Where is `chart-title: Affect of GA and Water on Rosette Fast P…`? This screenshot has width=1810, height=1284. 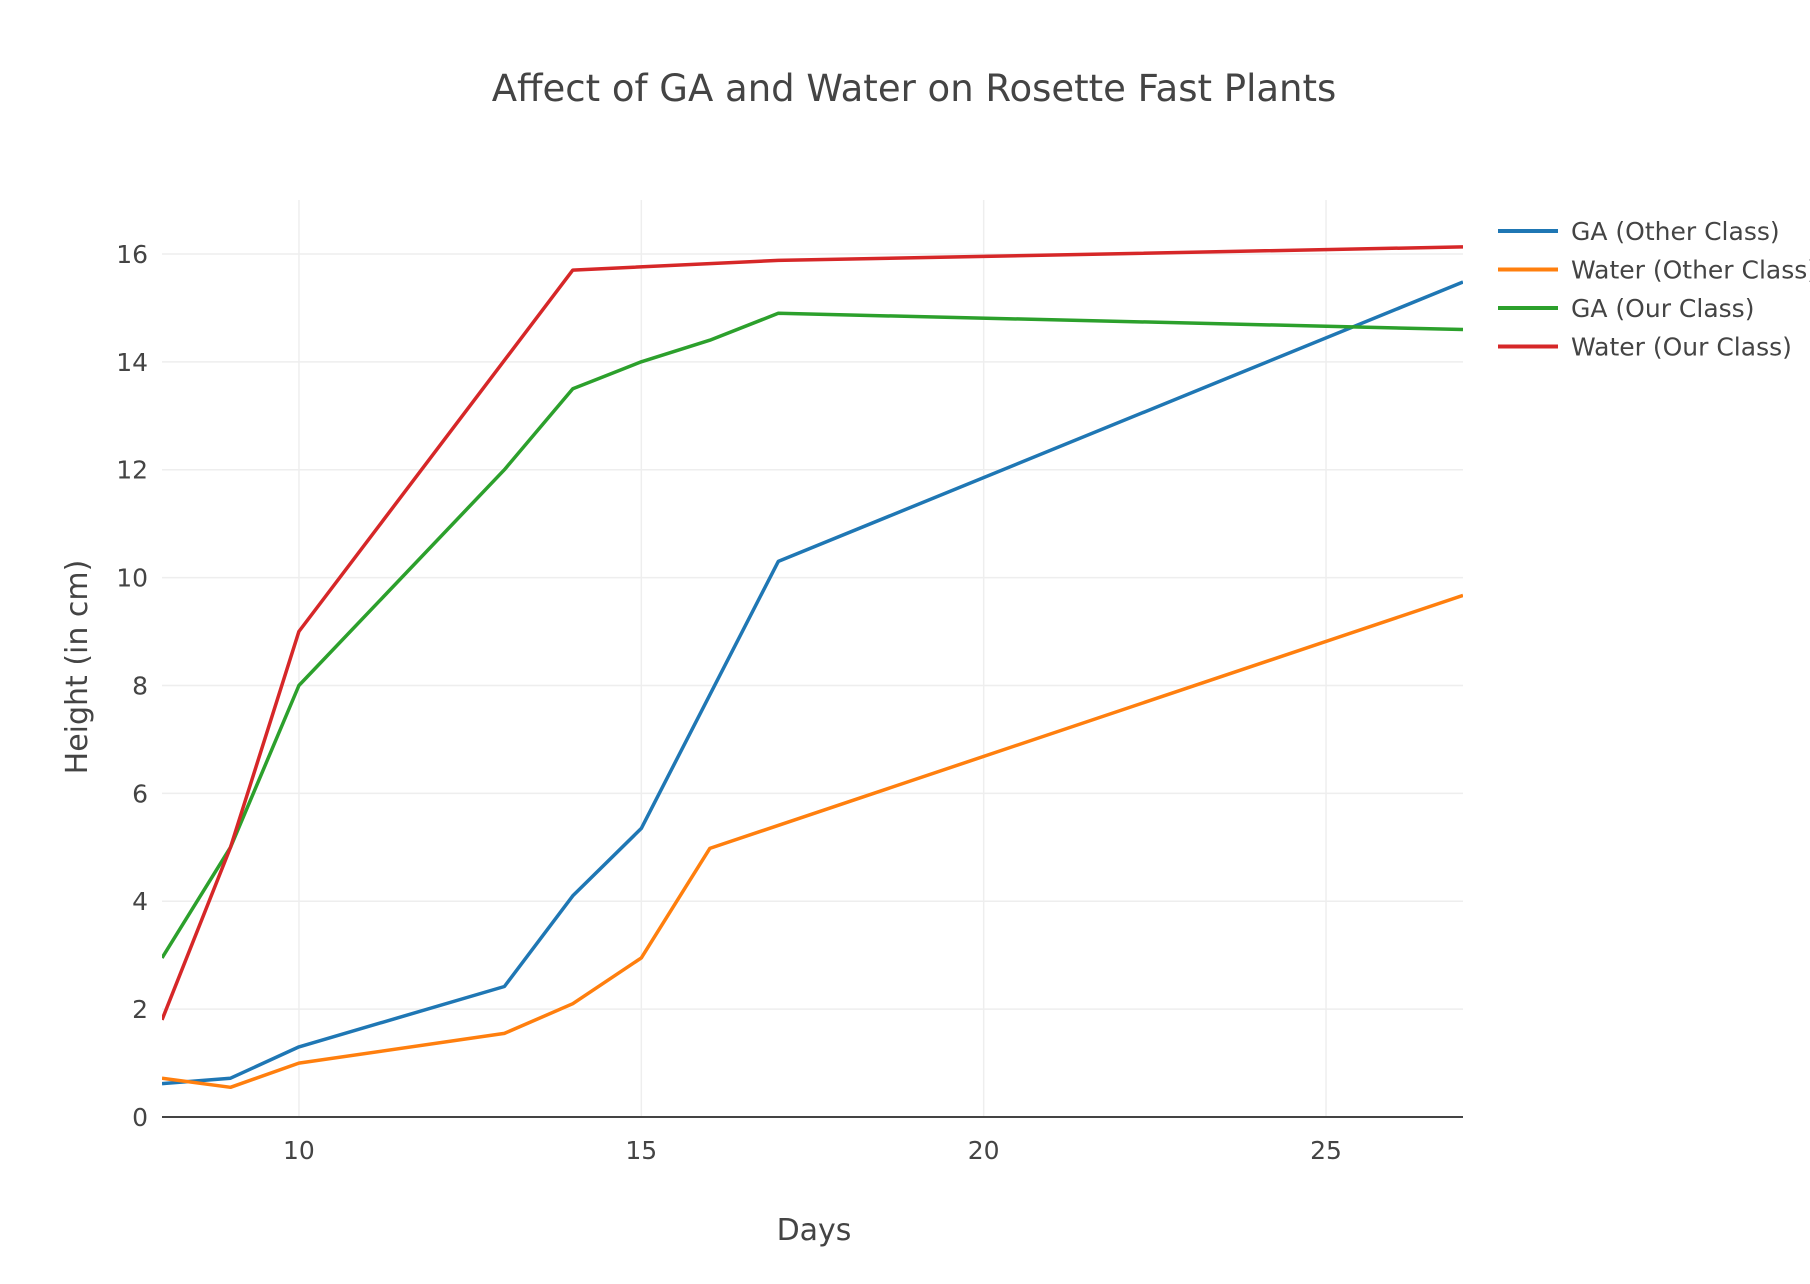
chart-title: Affect of GA and Water on Rosette Fast P… is located at coordinates (914, 88).